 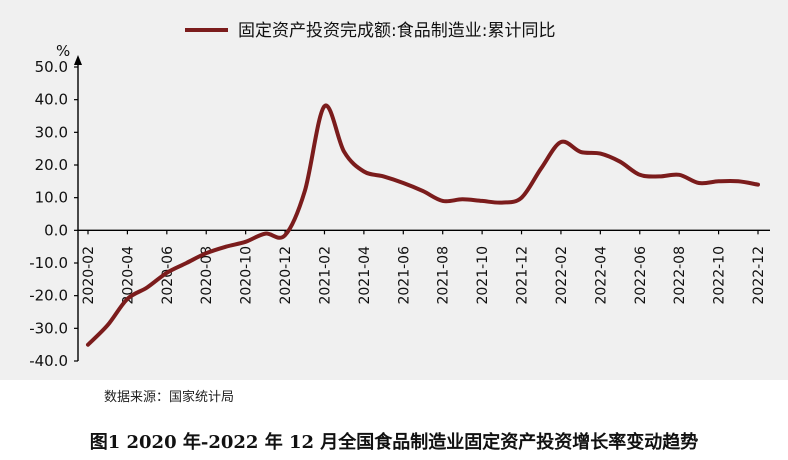 What do you see at coordinates (759, 275) in the screenshot?
I see `x-tick-label: 2022-12` at bounding box center [759, 275].